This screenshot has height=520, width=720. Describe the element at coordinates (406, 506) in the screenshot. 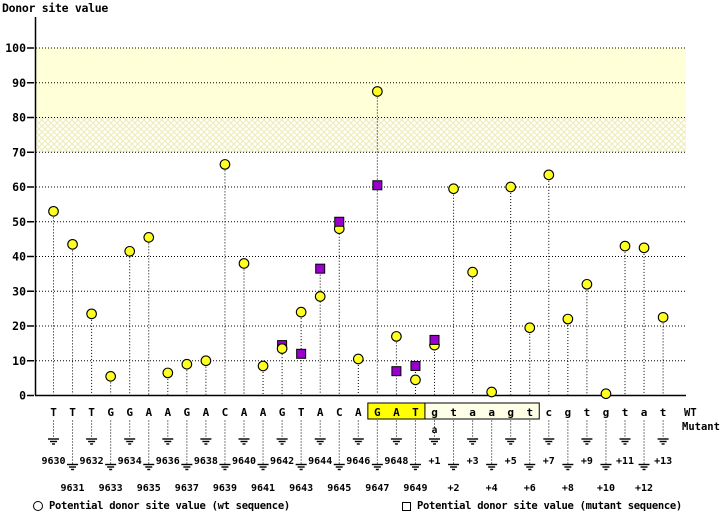

I see `mutant-square-icon` at that location.